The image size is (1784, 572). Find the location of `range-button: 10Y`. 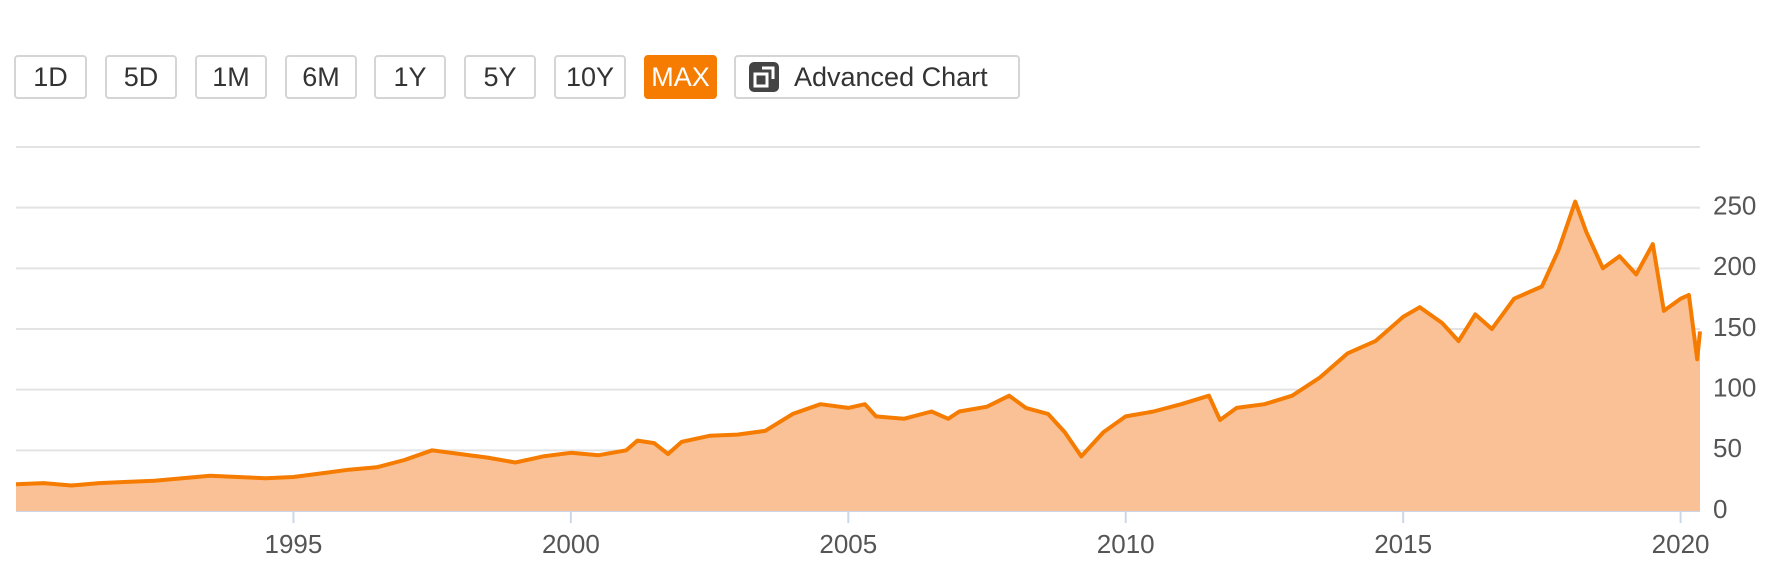

range-button: 10Y is located at coordinates (590, 77).